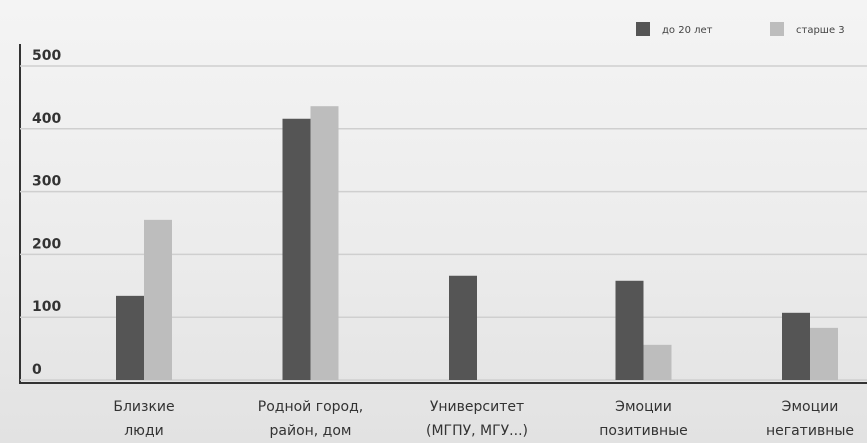  Describe the element at coordinates (810, 431) in the screenshot. I see `x-tick-label-line: негативные` at that location.